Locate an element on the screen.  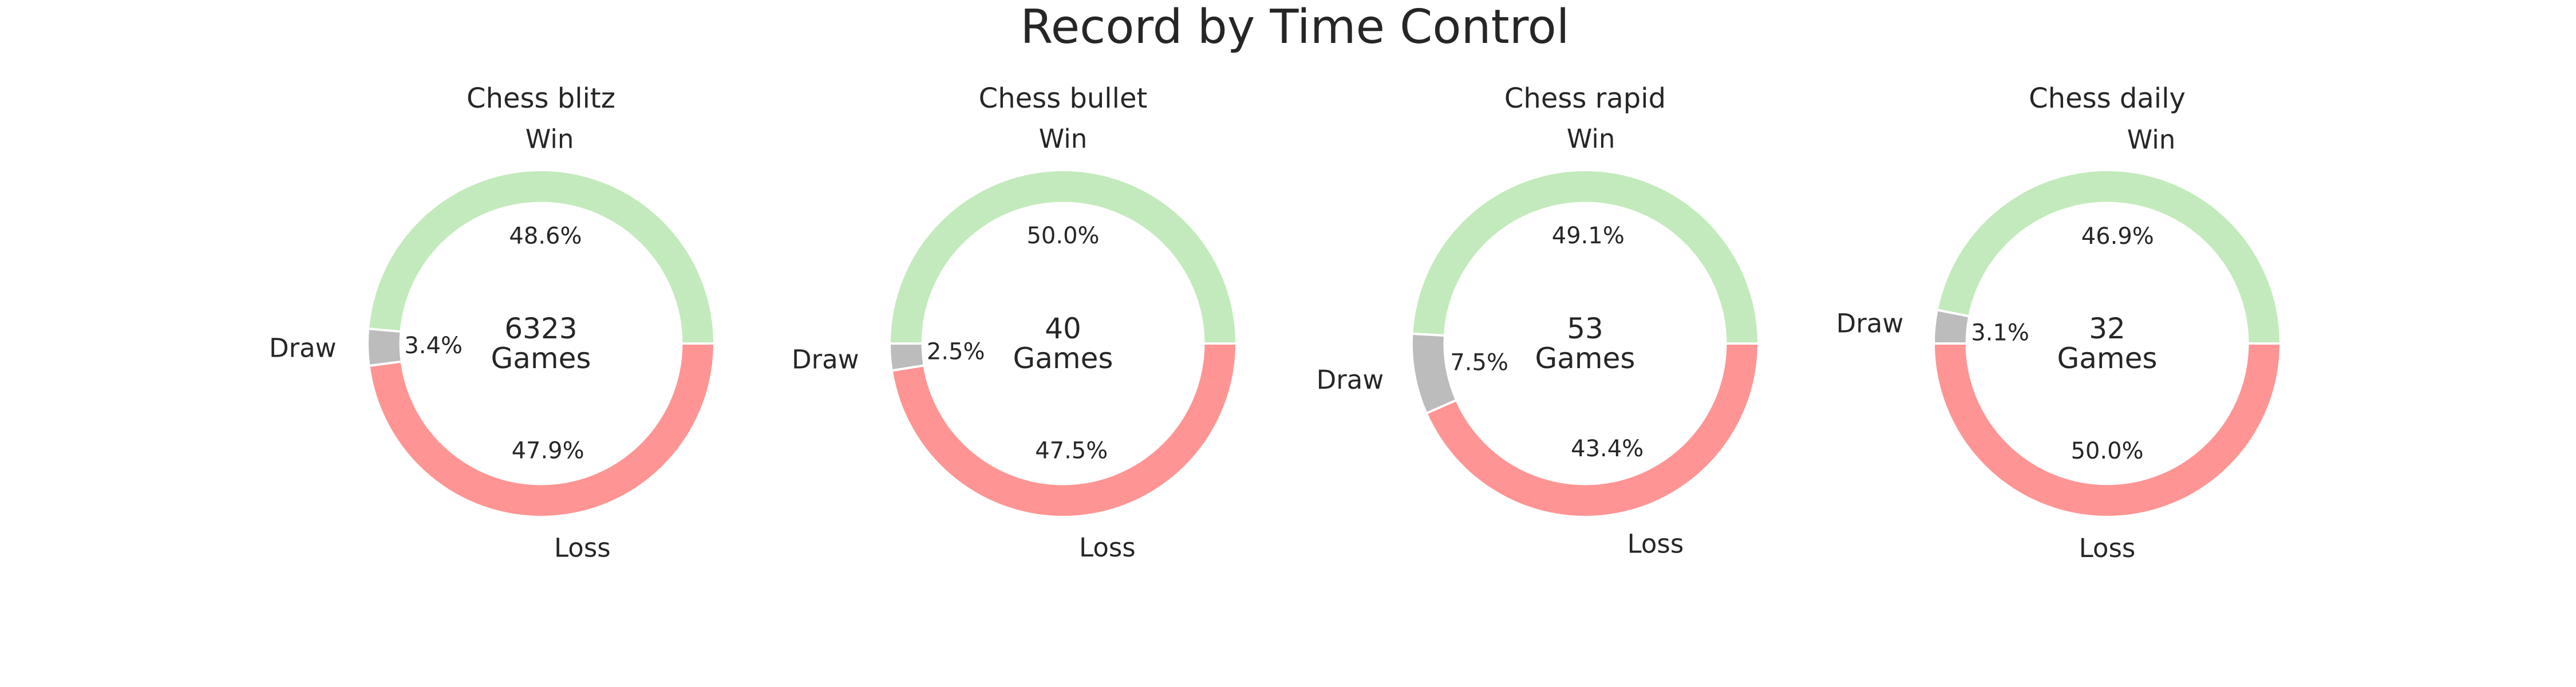
slice-label-draw-chess-rapid: Draw is located at coordinates (1350, 380).